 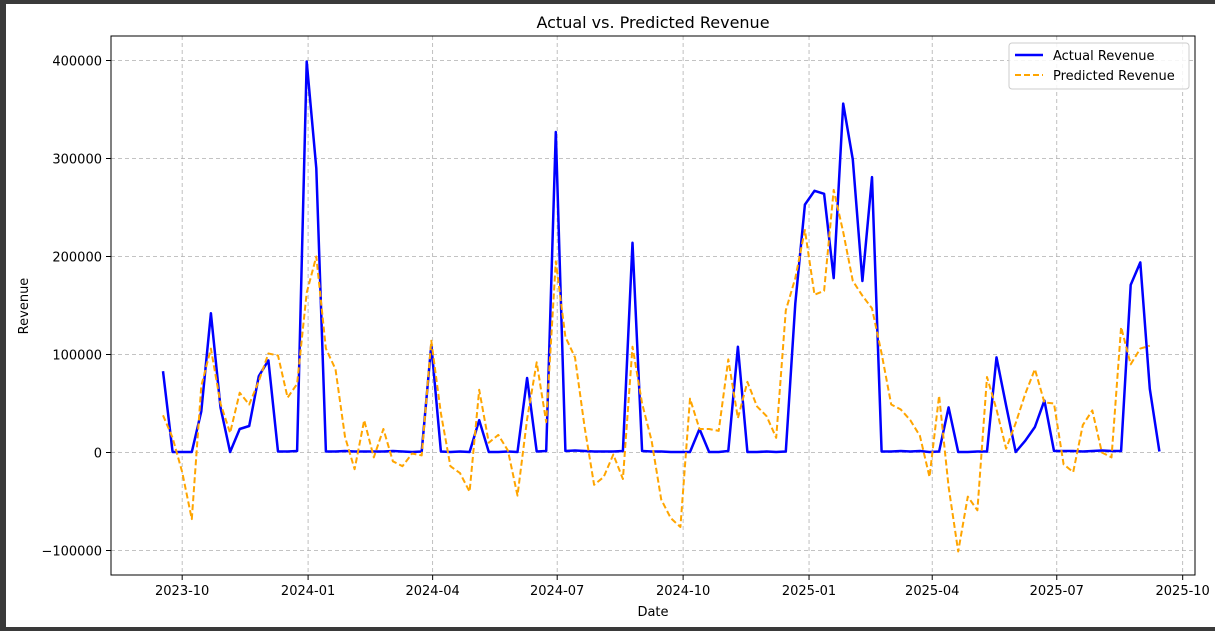 I want to click on y-tick-label: 300000, so click(x=77, y=160).